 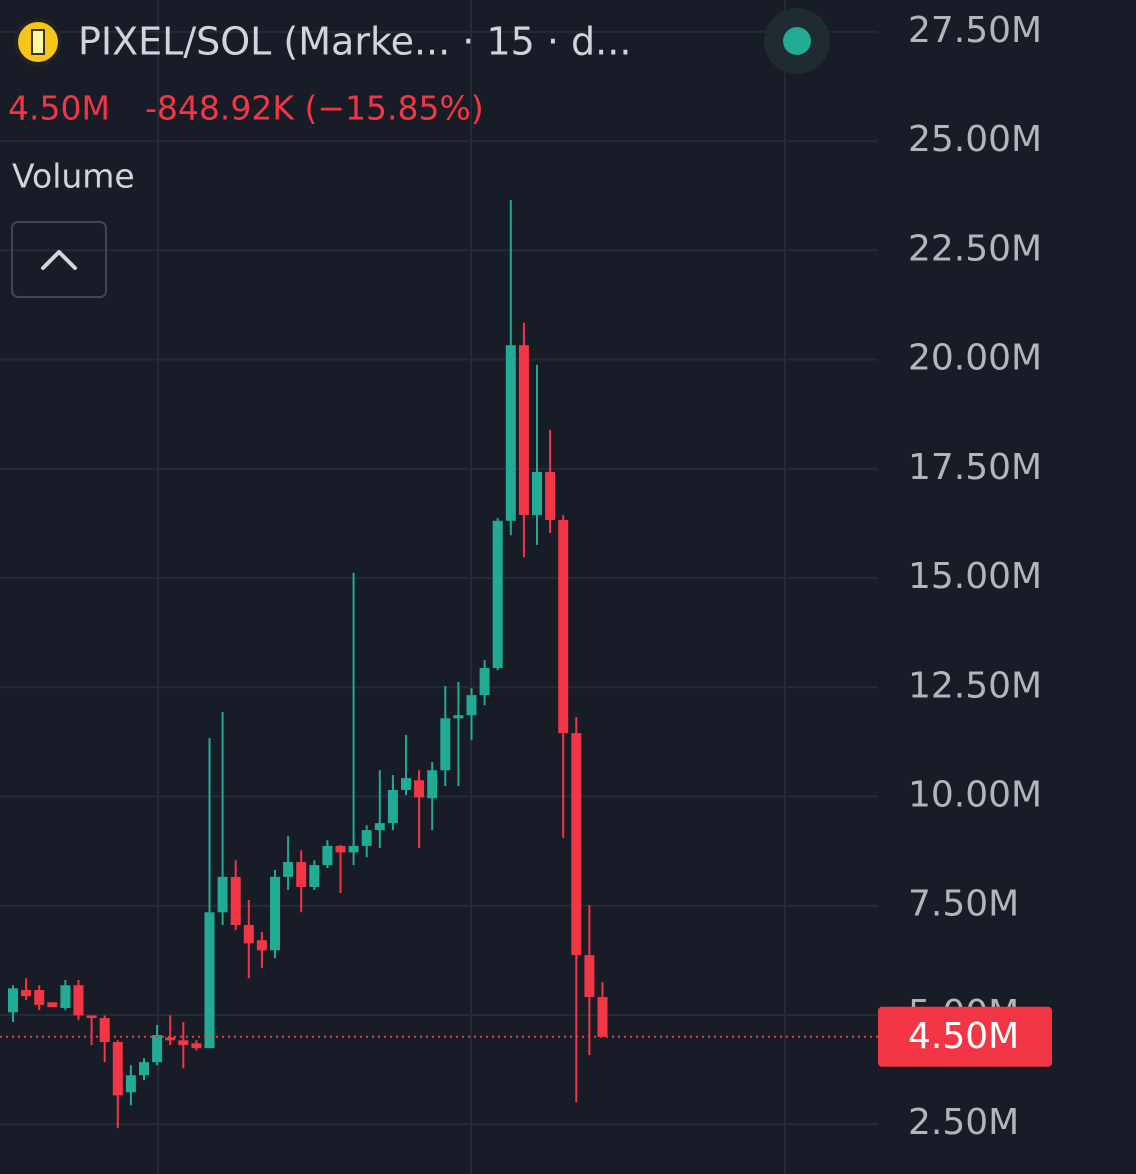 I want to click on collapse-button, so click(x=59, y=259).